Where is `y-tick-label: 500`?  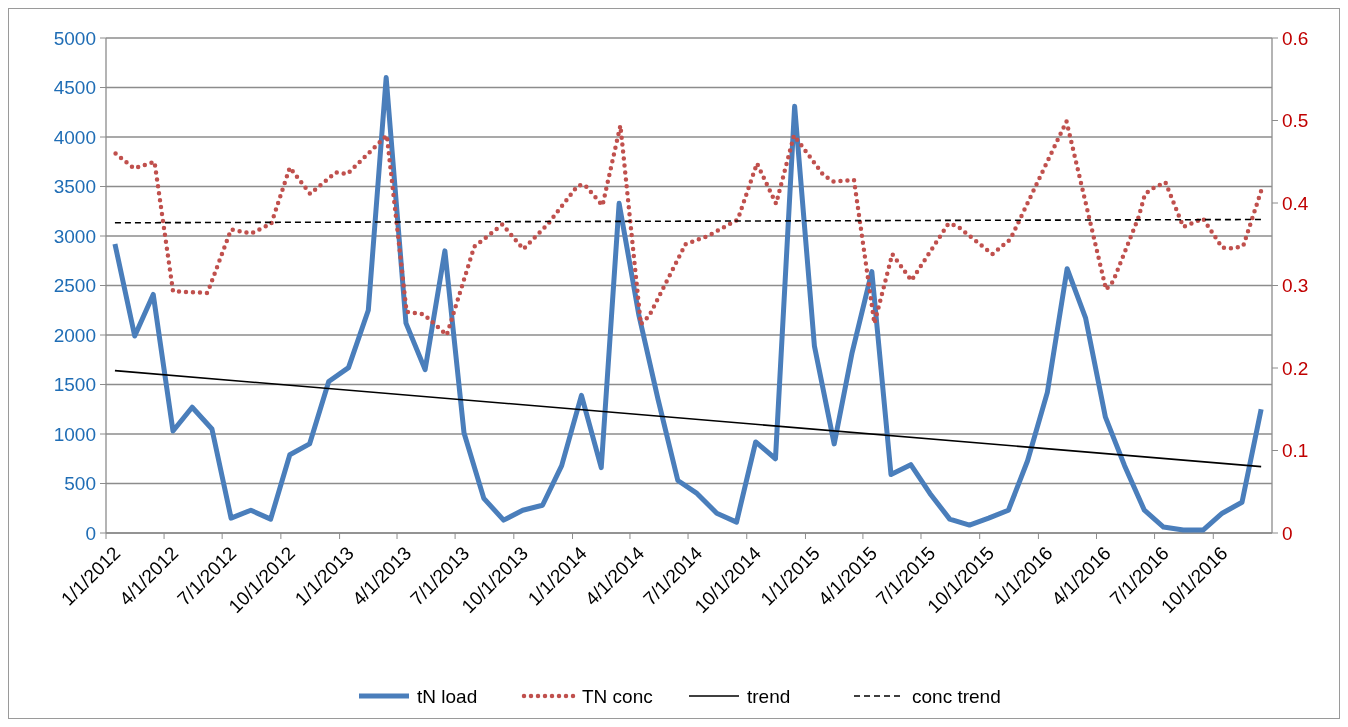 y-tick-label: 500 is located at coordinates (80, 484).